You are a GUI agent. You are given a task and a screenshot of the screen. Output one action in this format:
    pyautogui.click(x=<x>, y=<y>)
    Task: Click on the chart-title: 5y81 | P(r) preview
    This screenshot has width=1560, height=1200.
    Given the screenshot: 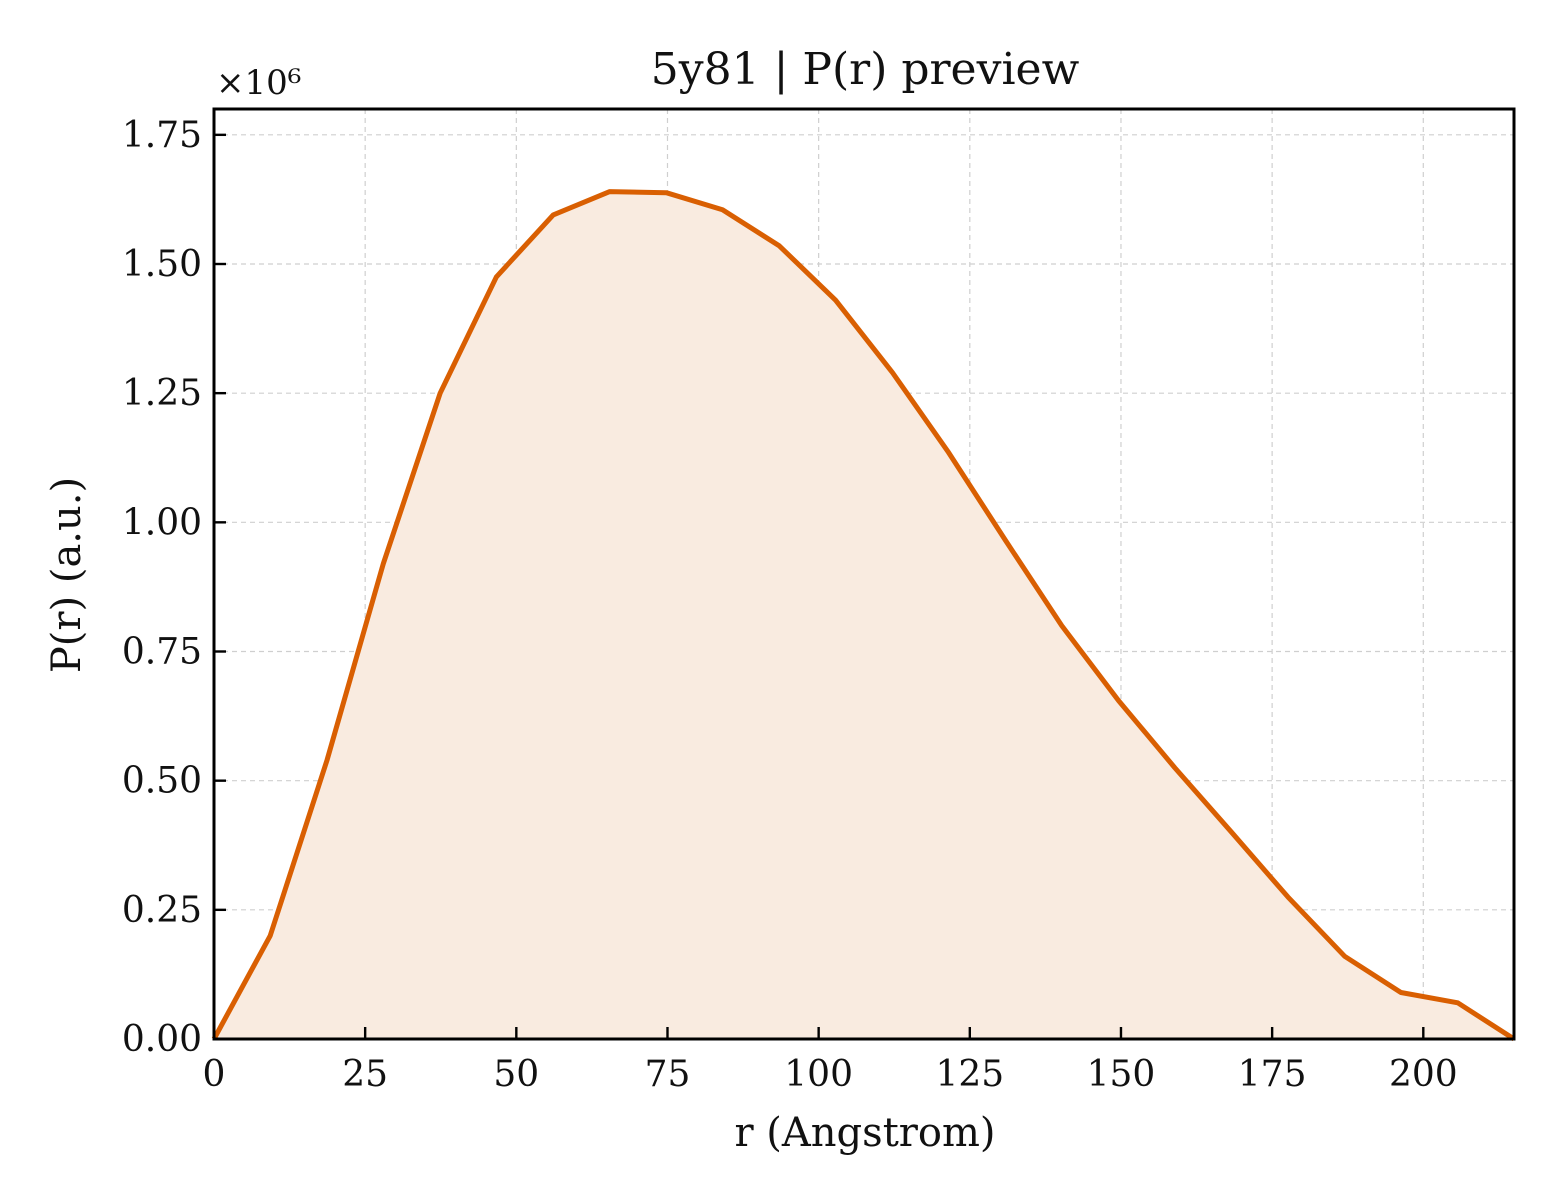 What is the action you would take?
    pyautogui.click(x=865, y=69)
    